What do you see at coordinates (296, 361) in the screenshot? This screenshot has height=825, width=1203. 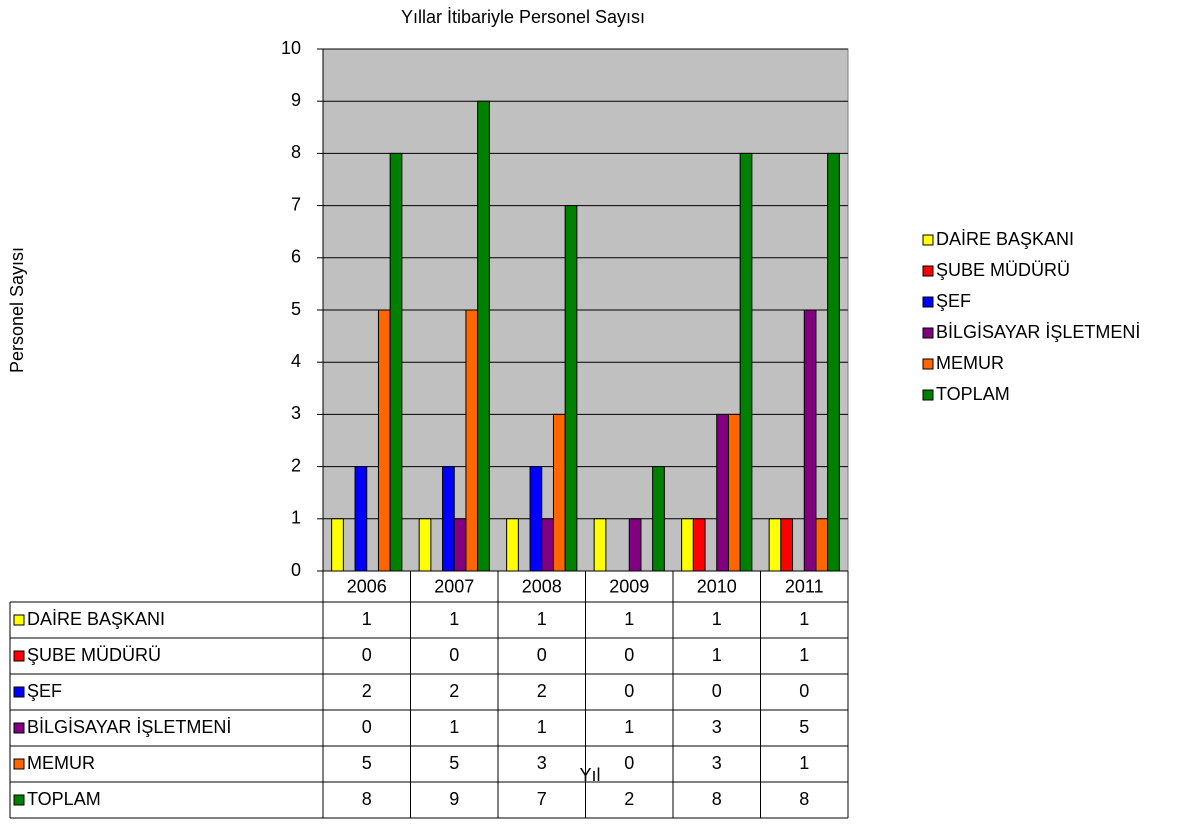 I see `y-tick-label: 4` at bounding box center [296, 361].